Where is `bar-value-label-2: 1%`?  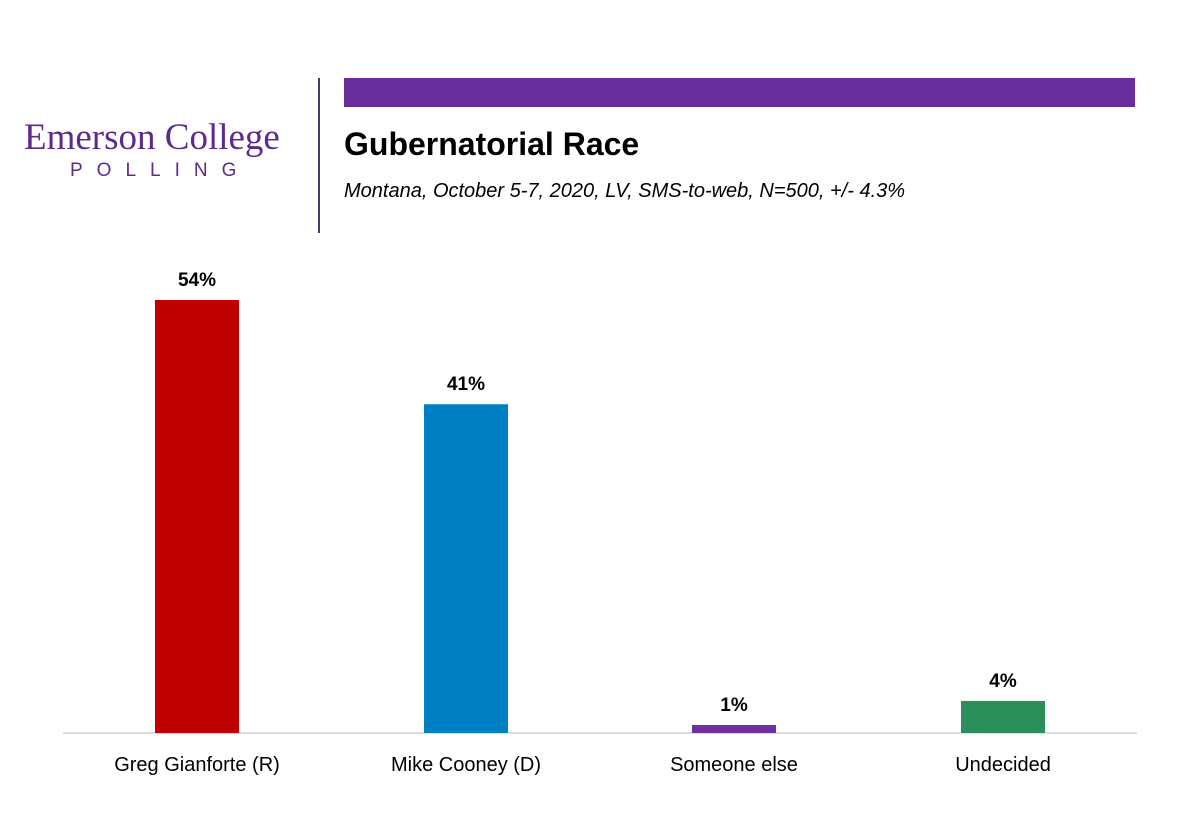 bar-value-label-2: 1% is located at coordinates (734, 705).